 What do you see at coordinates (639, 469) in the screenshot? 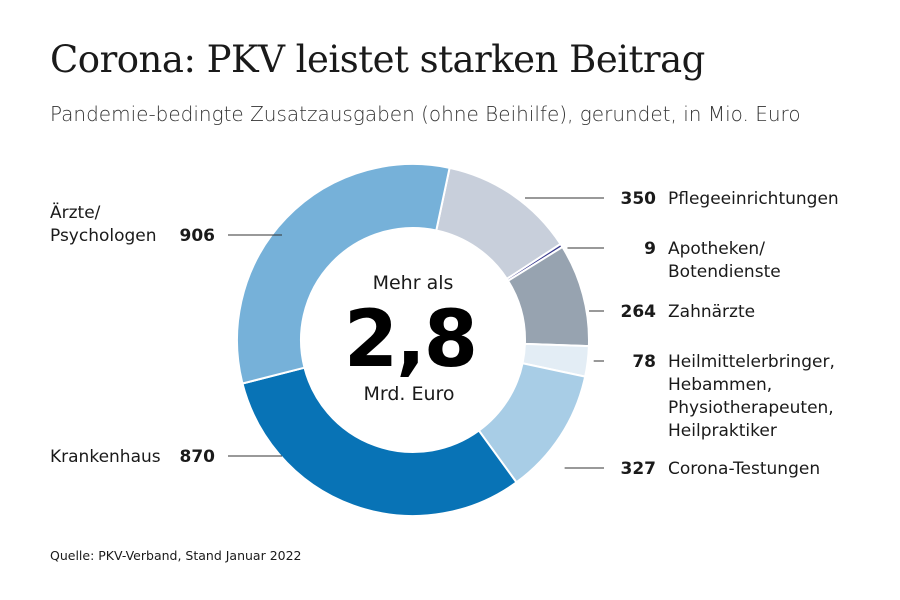
I see `value-label-corona-testungen: 327` at bounding box center [639, 469].